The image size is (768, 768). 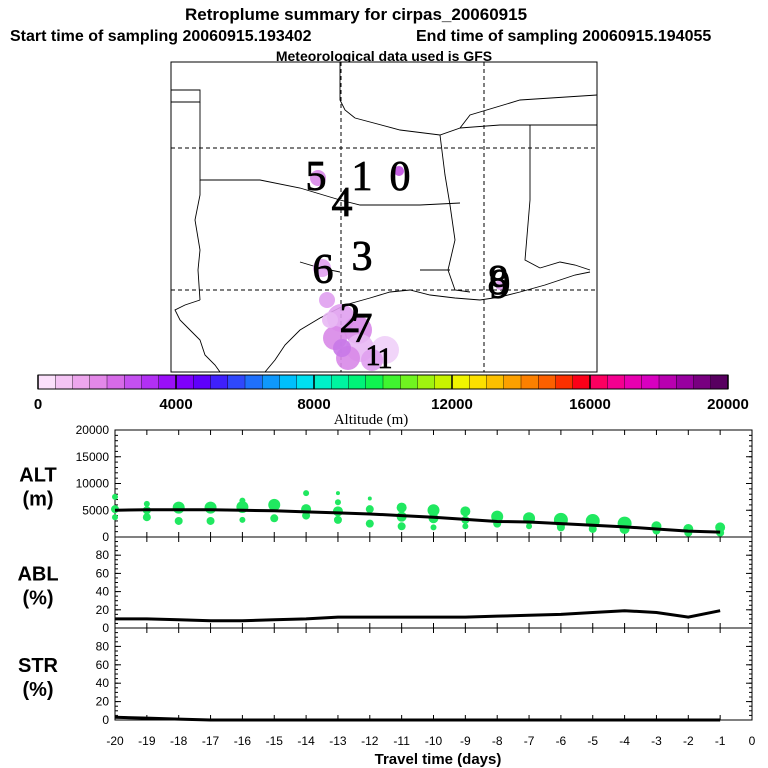 What do you see at coordinates (720, 741) in the screenshot?
I see `x-tick-label: -1` at bounding box center [720, 741].